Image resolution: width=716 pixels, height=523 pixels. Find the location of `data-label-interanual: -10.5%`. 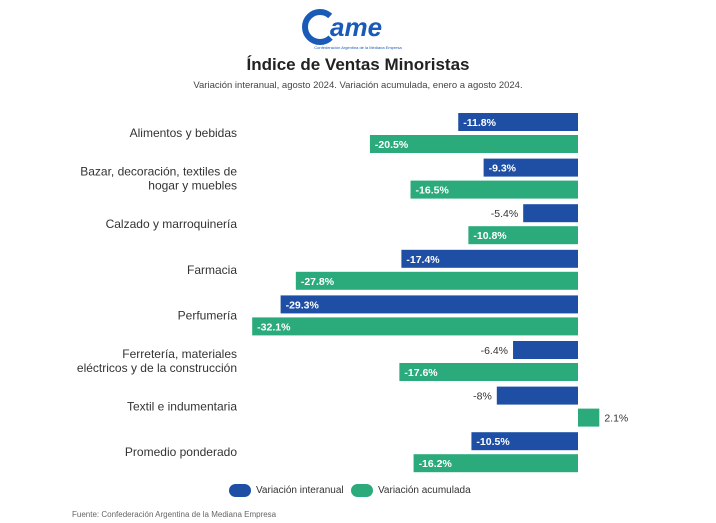

data-label-interanual: -10.5% is located at coordinates (493, 442).